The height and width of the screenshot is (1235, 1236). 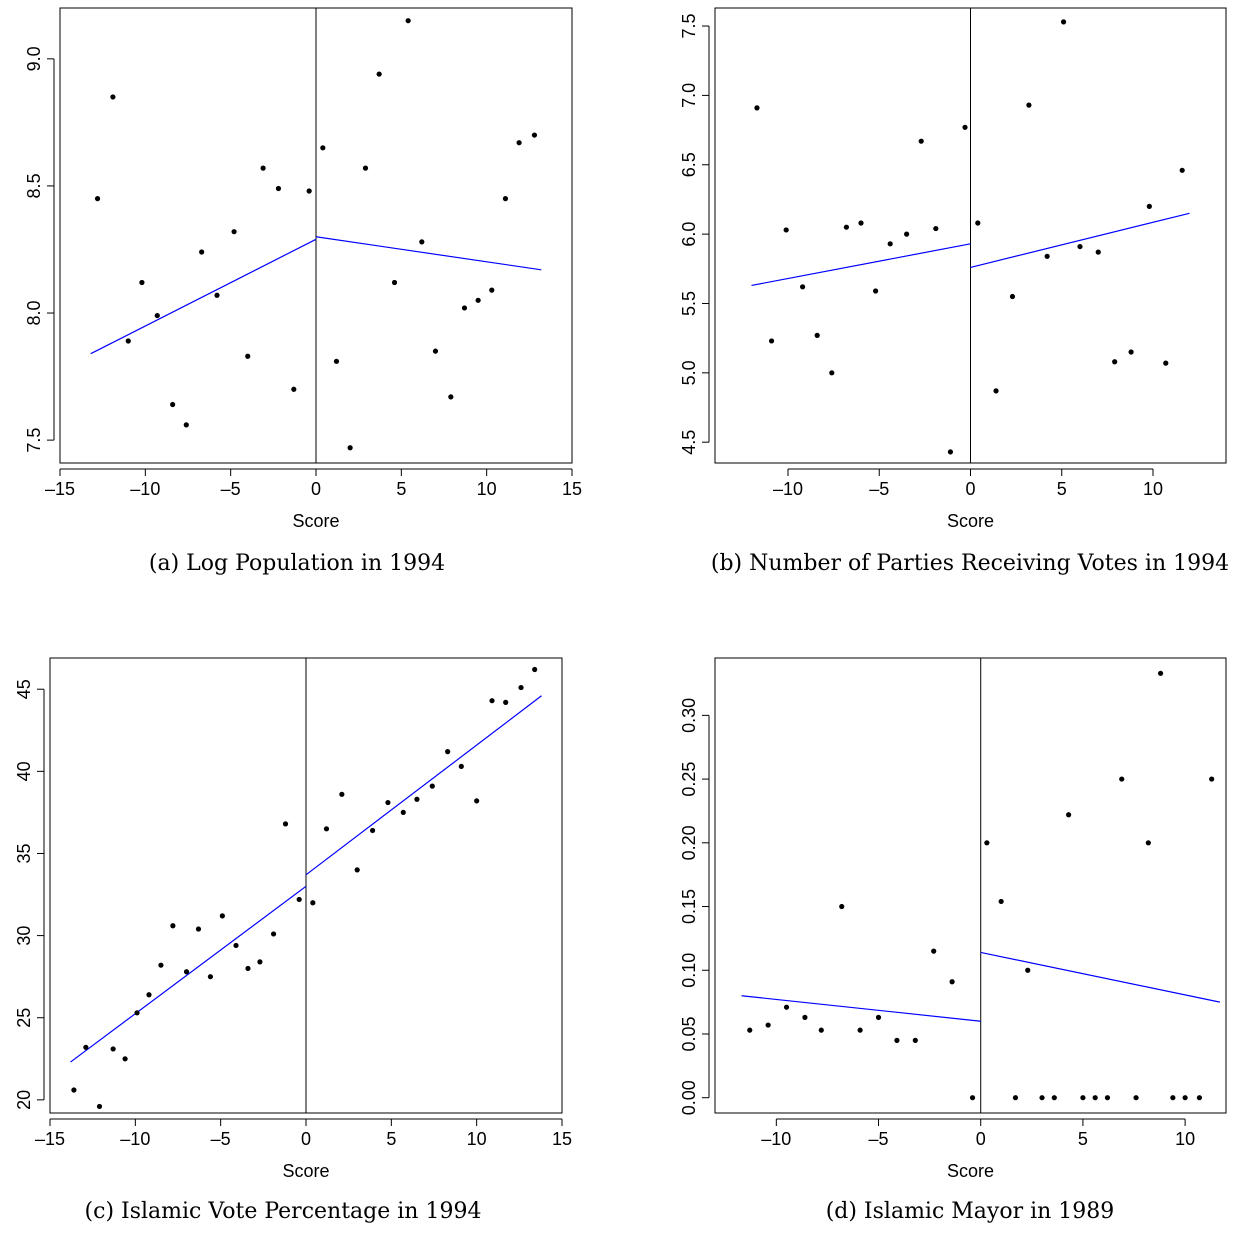 I want to click on y-tick-label: 5.0, so click(x=689, y=372).